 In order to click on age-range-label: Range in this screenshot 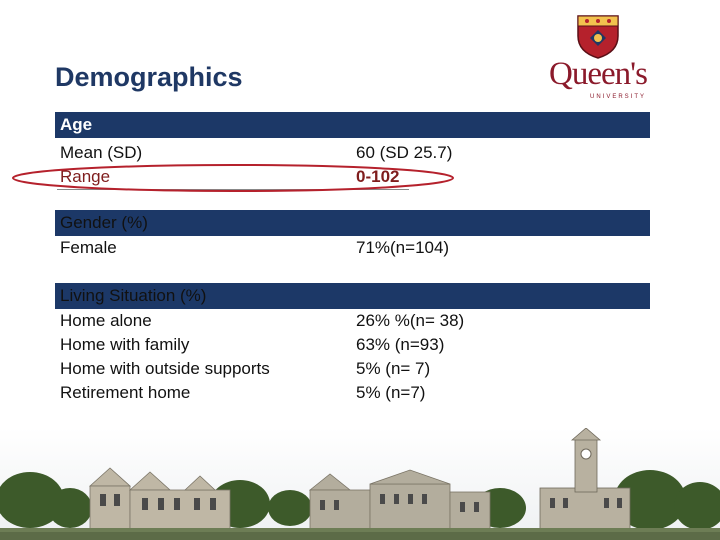, I will do `click(85, 176)`.